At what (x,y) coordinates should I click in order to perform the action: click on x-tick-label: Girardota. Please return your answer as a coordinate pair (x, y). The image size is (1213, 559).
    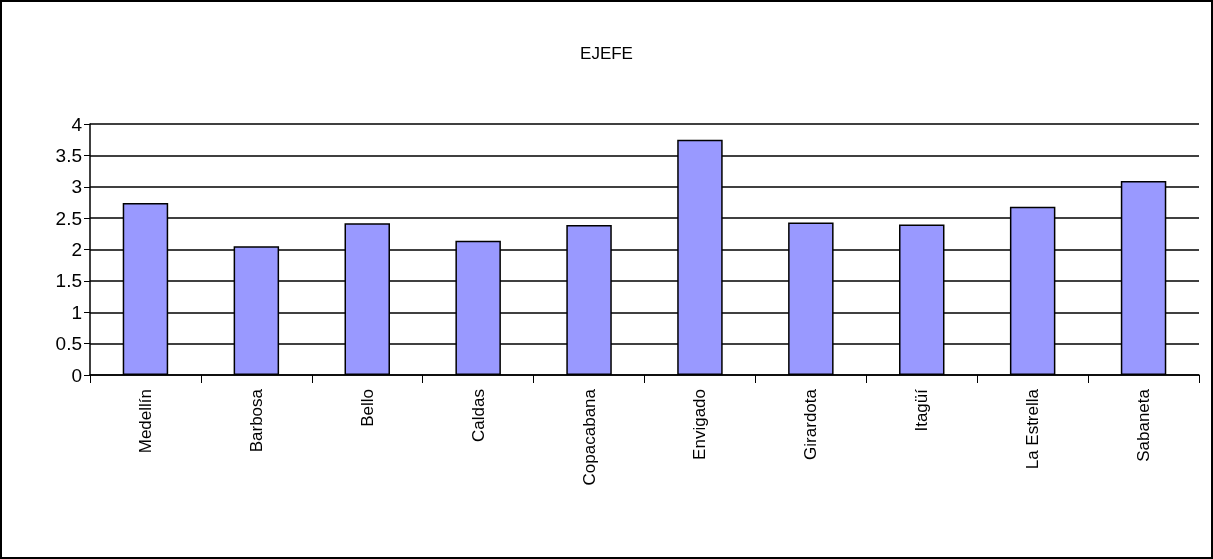
    Looking at the image, I should click on (811, 424).